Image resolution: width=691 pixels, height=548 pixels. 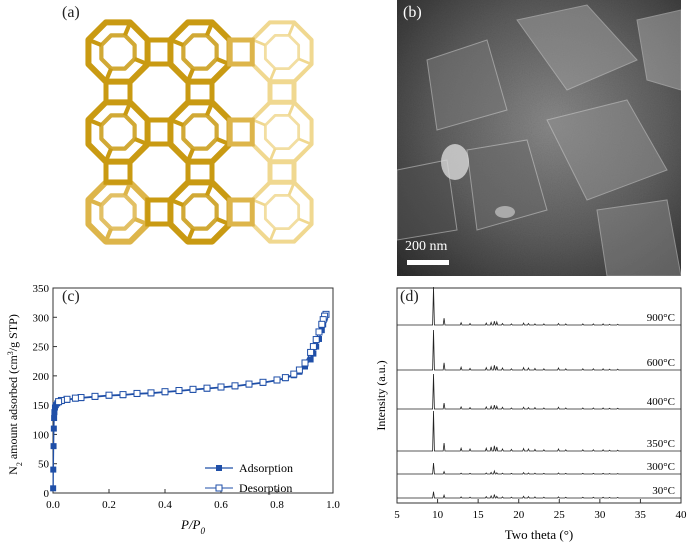 I want to click on x-tick-label: 0.6, so click(x=221, y=505).